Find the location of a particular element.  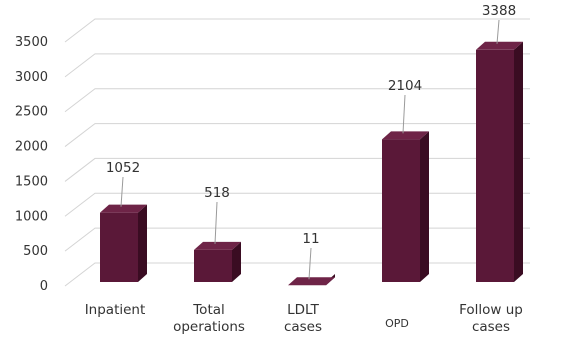

y-tick-label: 3000 is located at coordinates (31, 77).